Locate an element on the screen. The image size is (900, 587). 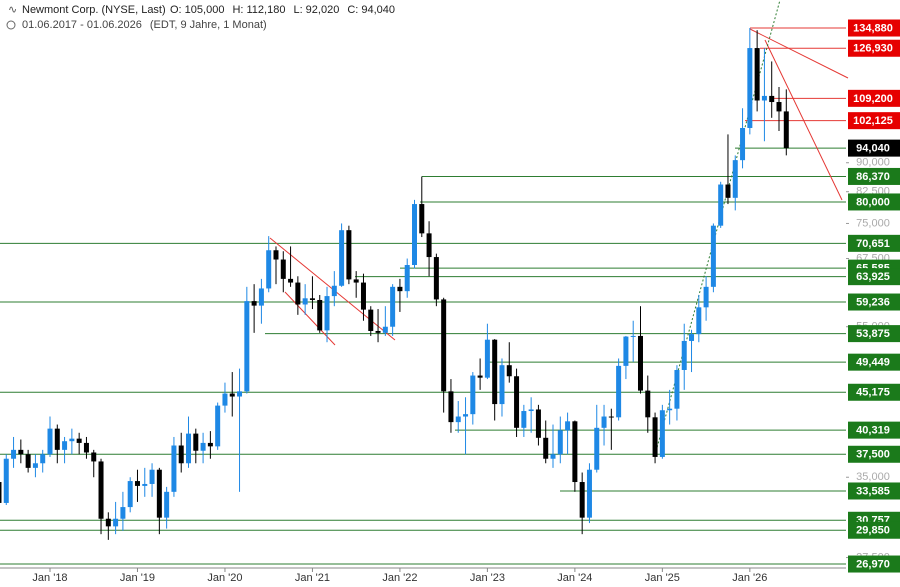
x-tick-label: Jan '21 is located at coordinates (312, 578).